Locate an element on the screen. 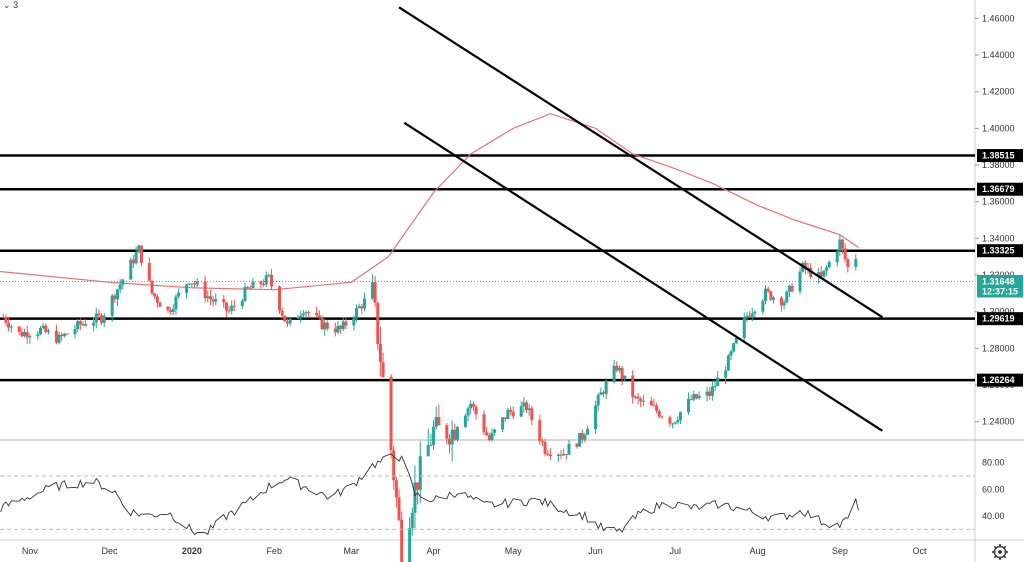 The width and height of the screenshot is (1024, 562). price-axis-tick-label: 1.36000 is located at coordinates (998, 202).